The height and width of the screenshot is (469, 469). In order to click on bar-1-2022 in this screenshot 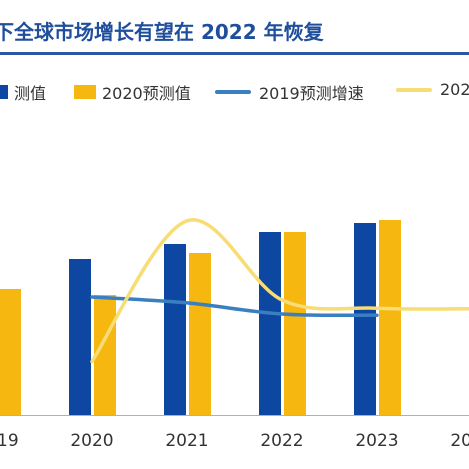, I will do `click(270, 323)`.